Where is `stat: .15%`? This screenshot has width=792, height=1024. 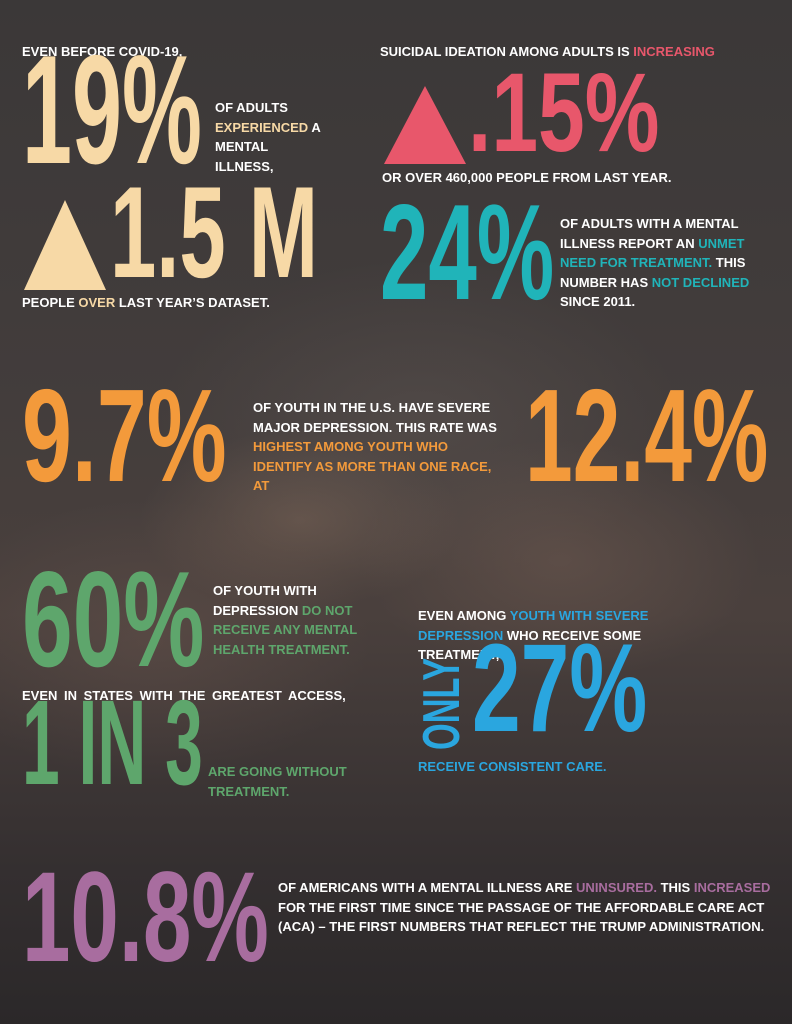 stat: .15% is located at coordinates (564, 112).